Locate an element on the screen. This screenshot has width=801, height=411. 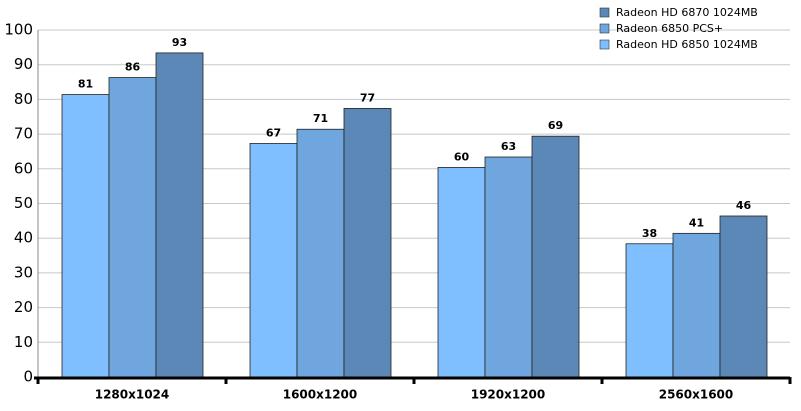
y-tick-label: 0 is located at coordinates (28, 377).